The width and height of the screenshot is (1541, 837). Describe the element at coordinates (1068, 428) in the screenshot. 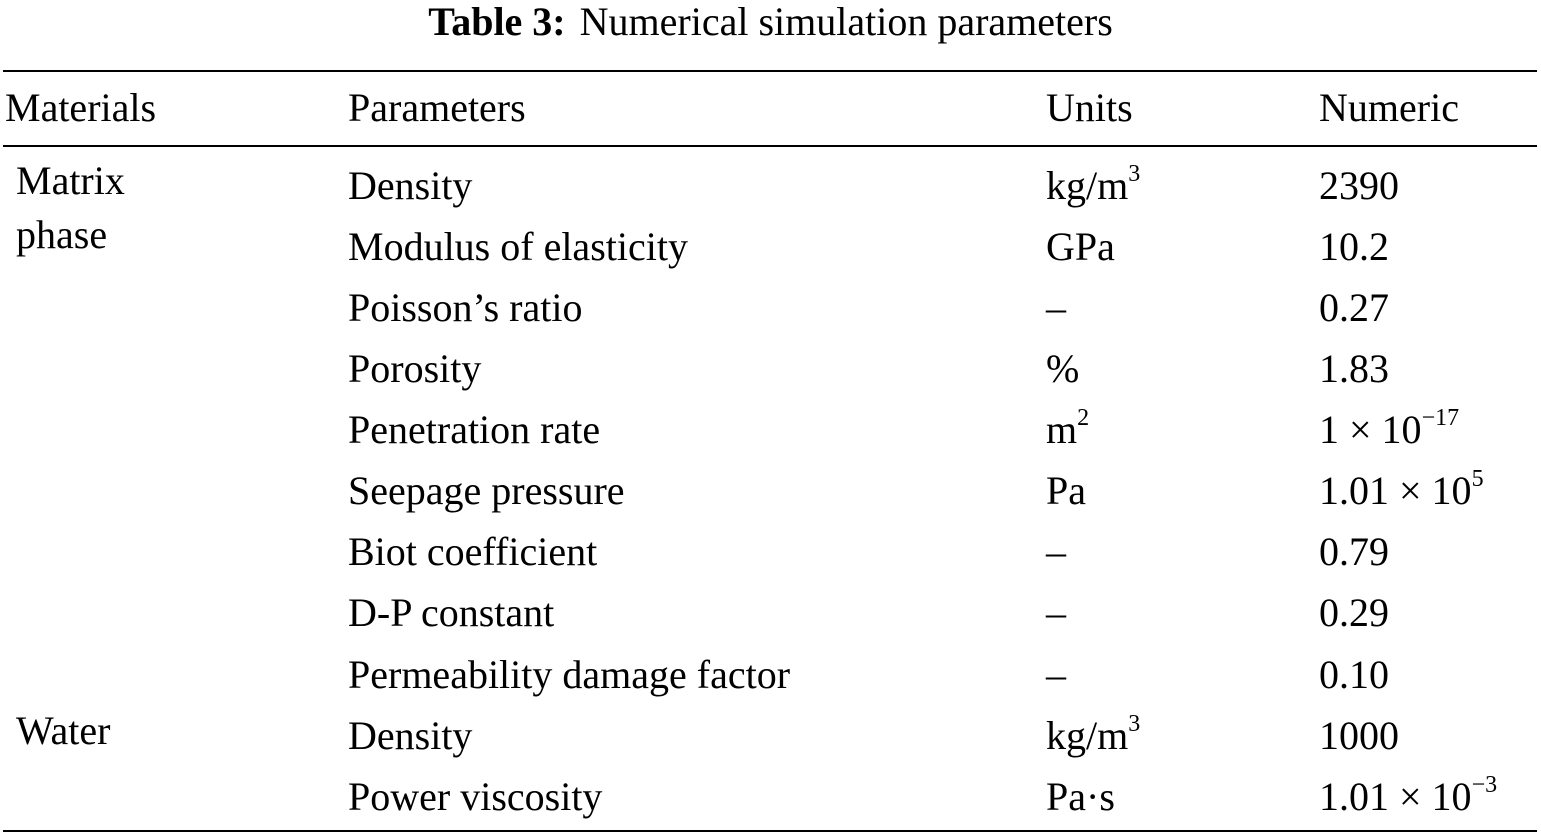

I see `unit-cell: m2` at that location.